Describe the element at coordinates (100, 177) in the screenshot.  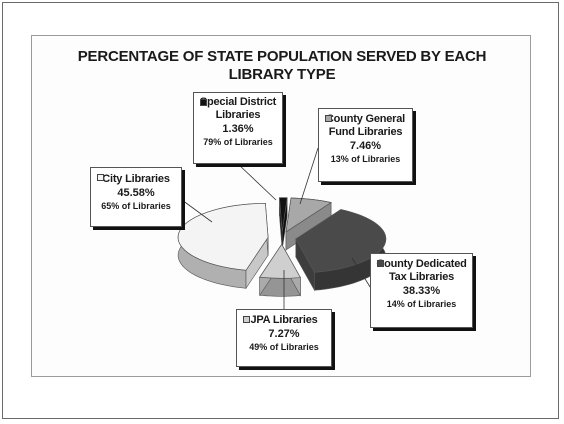
I see `legend-swatch-city` at that location.